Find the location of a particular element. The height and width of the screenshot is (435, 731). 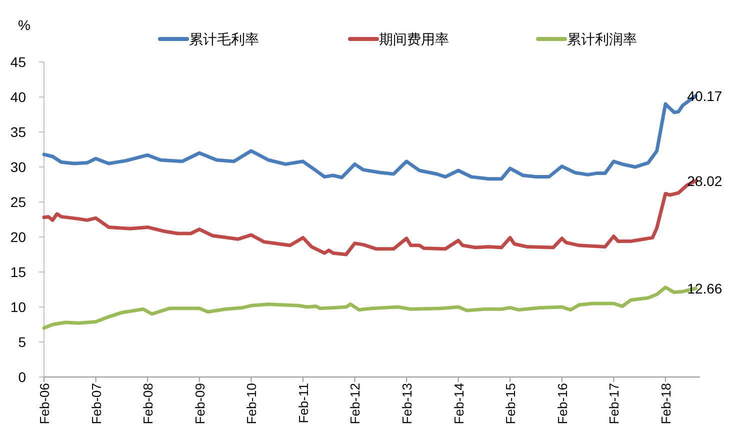

x-tick-label: Feb-11 is located at coordinates (303, 403).